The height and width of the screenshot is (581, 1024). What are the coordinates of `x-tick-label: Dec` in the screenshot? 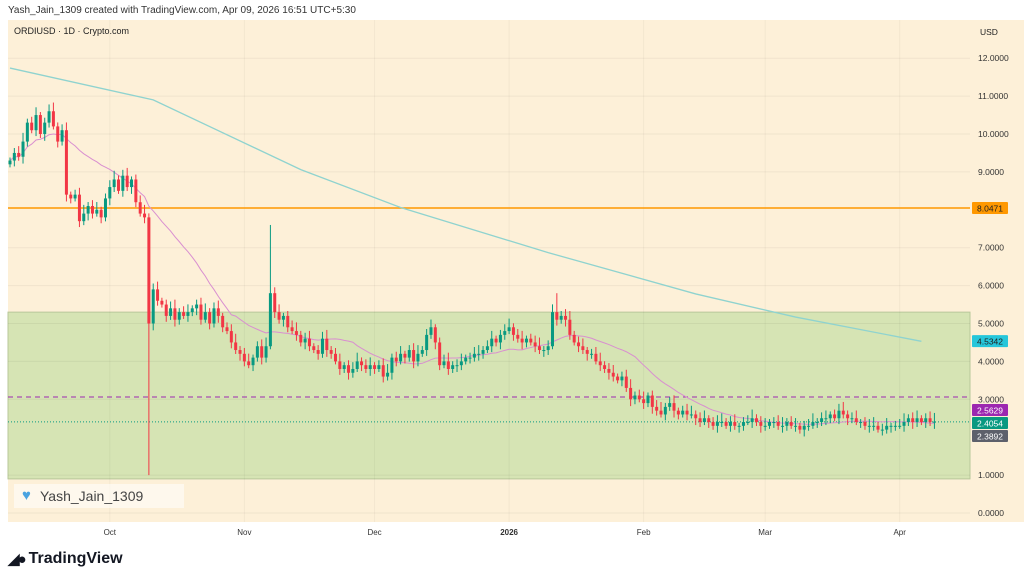 It's located at (374, 532).